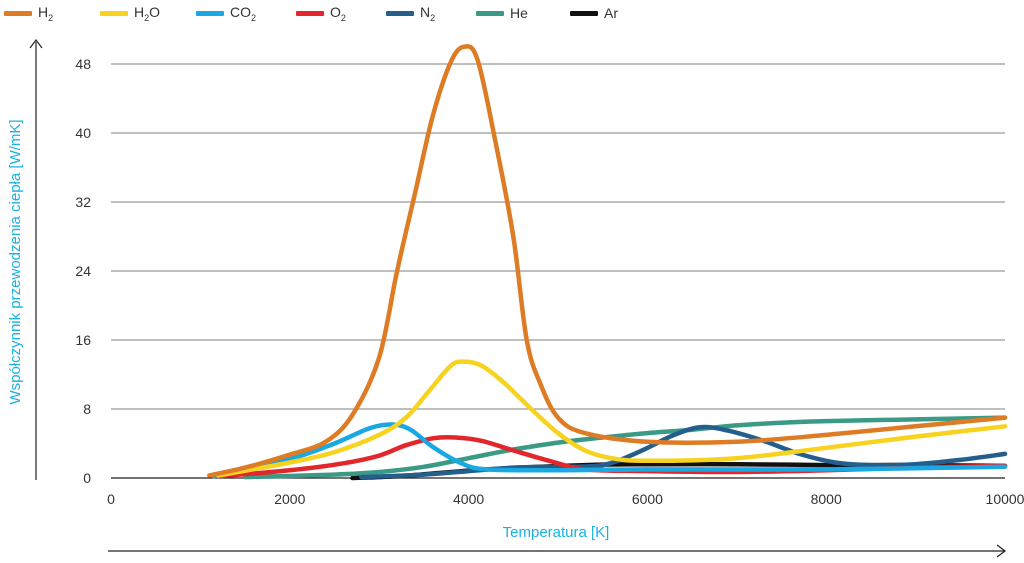 The width and height of the screenshot is (1024, 563). What do you see at coordinates (147, 13) in the screenshot?
I see `legend-label: H2O` at bounding box center [147, 13].